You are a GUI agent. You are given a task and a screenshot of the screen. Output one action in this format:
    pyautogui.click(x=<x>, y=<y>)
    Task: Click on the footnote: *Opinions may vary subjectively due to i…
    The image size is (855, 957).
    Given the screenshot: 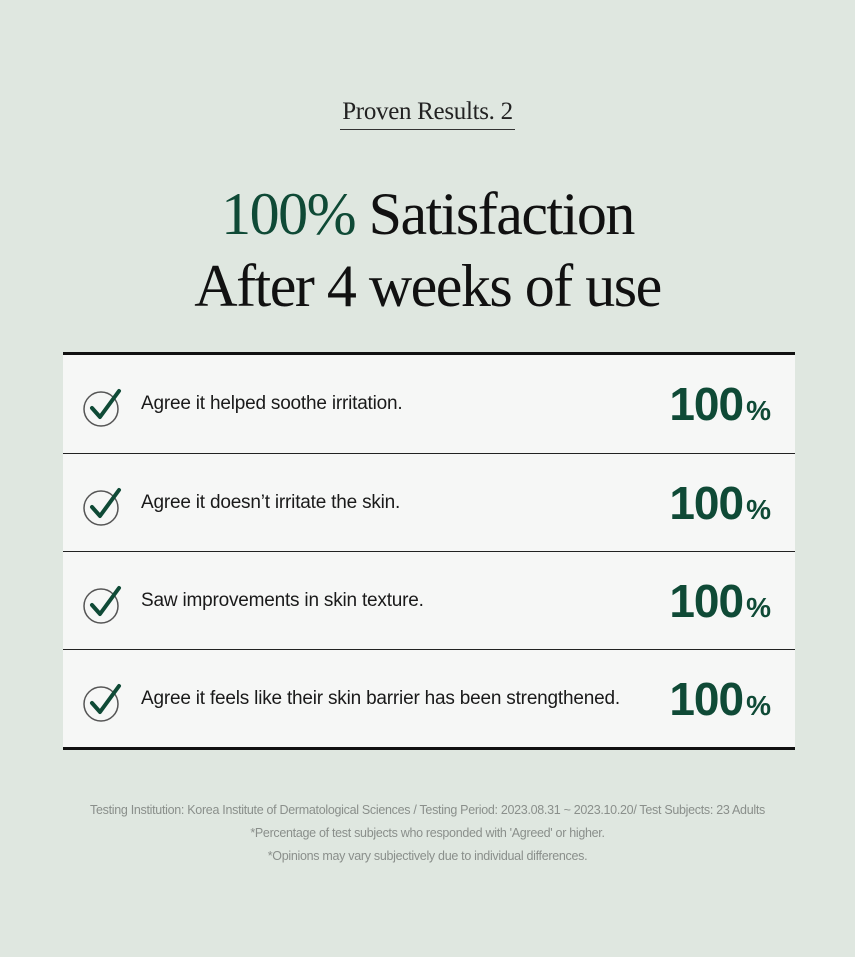 What is the action you would take?
    pyautogui.click(x=427, y=856)
    